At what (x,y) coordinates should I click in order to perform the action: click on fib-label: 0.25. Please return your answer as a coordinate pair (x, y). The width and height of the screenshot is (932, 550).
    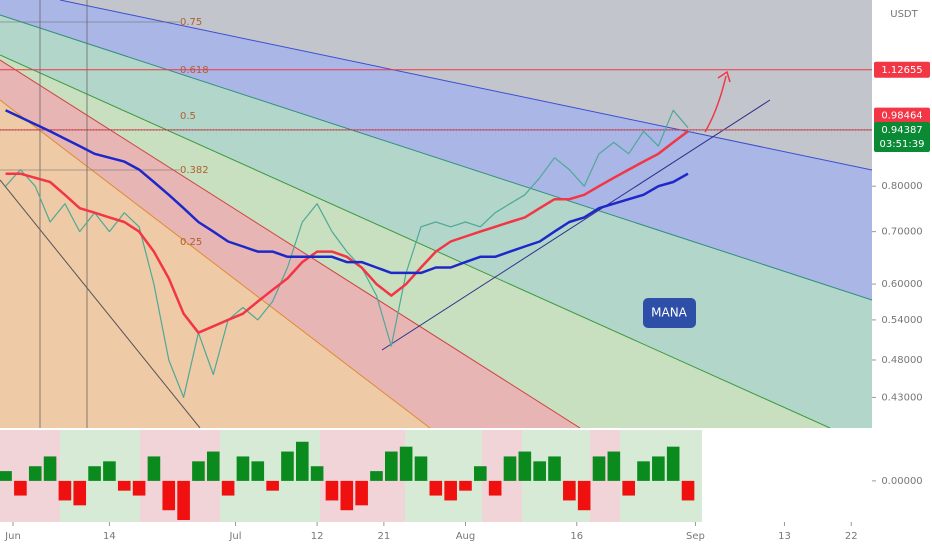
    Looking at the image, I should click on (191, 242).